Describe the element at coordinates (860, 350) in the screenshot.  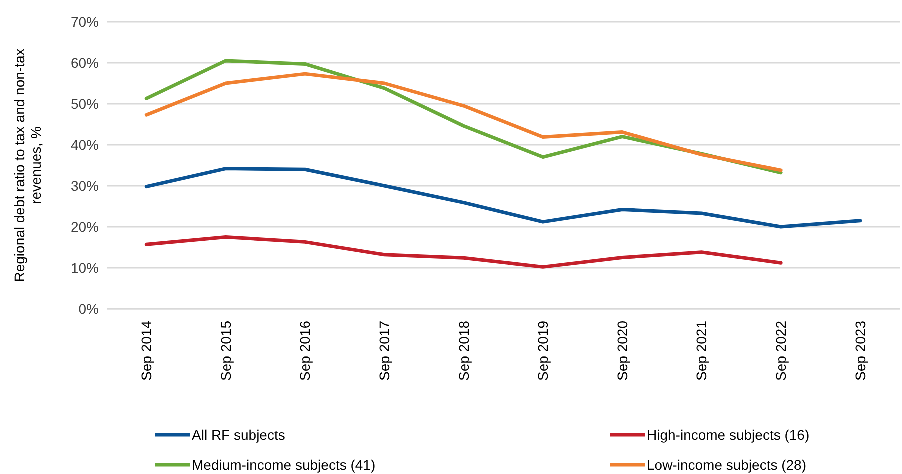
I see `x-tick-label: Sep 2023` at that location.